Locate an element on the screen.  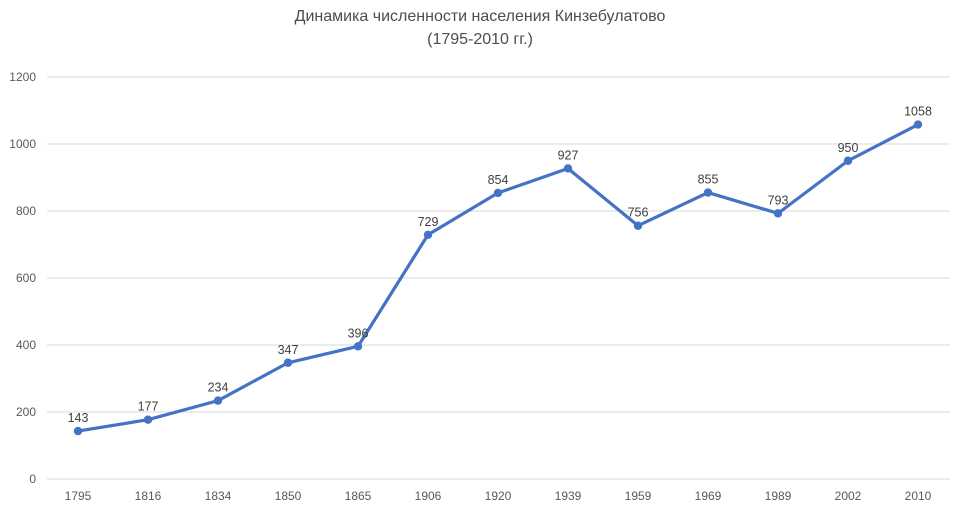
data-label-1959: 756 is located at coordinates (638, 213).